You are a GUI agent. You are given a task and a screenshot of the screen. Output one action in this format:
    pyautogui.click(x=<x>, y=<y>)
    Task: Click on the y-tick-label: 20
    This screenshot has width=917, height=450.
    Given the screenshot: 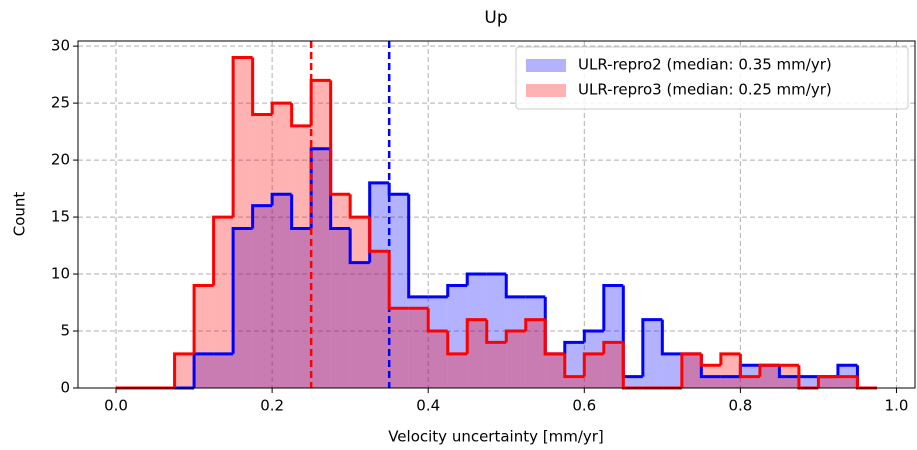 What is the action you would take?
    pyautogui.click(x=60, y=160)
    